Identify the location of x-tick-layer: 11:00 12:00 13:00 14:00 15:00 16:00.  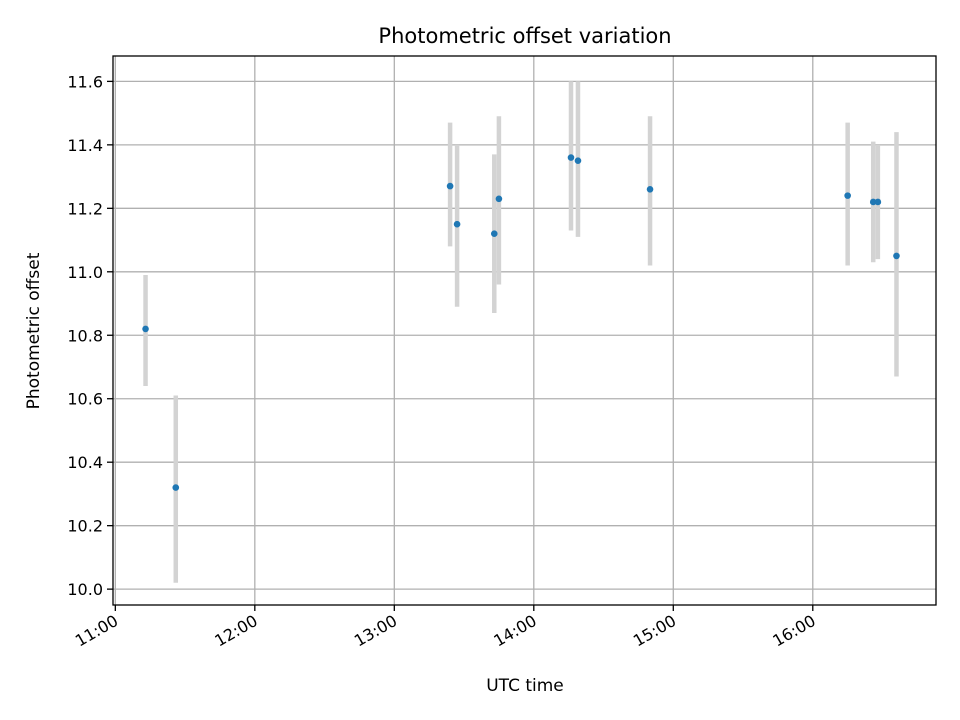
(445, 628).